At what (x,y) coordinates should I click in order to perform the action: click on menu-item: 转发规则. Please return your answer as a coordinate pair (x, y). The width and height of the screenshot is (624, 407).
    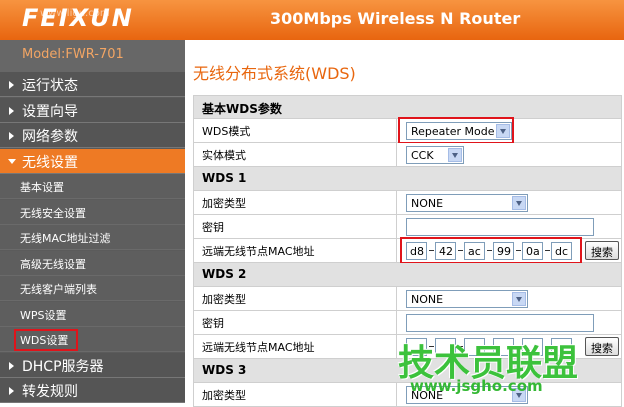
    Looking at the image, I should click on (92, 390).